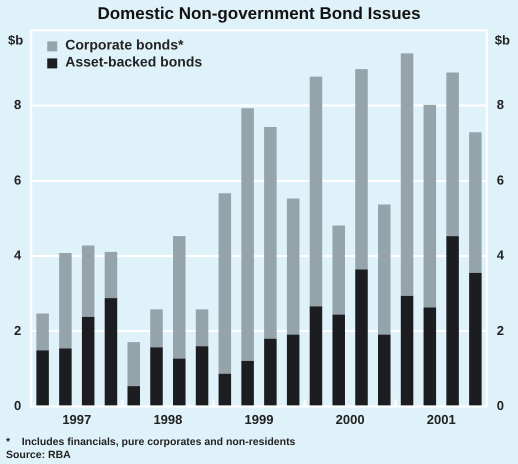 The height and width of the screenshot is (464, 518). I want to click on y2-tick-label: 8, so click(500, 104).